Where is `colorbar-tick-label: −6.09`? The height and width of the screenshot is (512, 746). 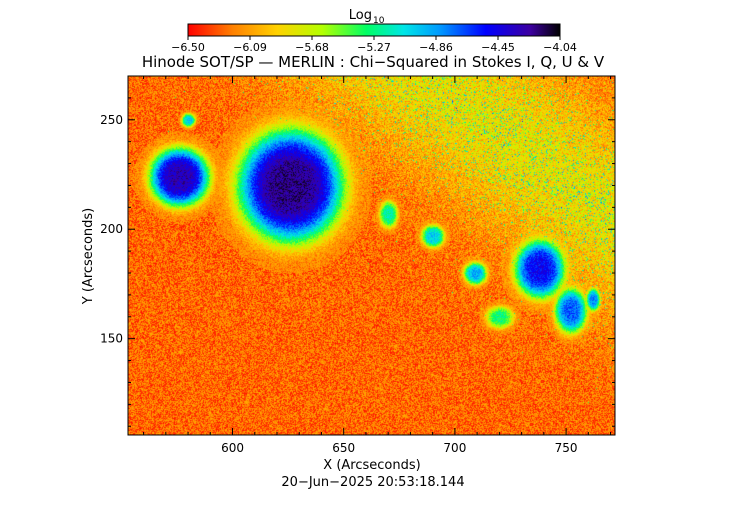 colorbar-tick-label: −6.09 is located at coordinates (250, 47).